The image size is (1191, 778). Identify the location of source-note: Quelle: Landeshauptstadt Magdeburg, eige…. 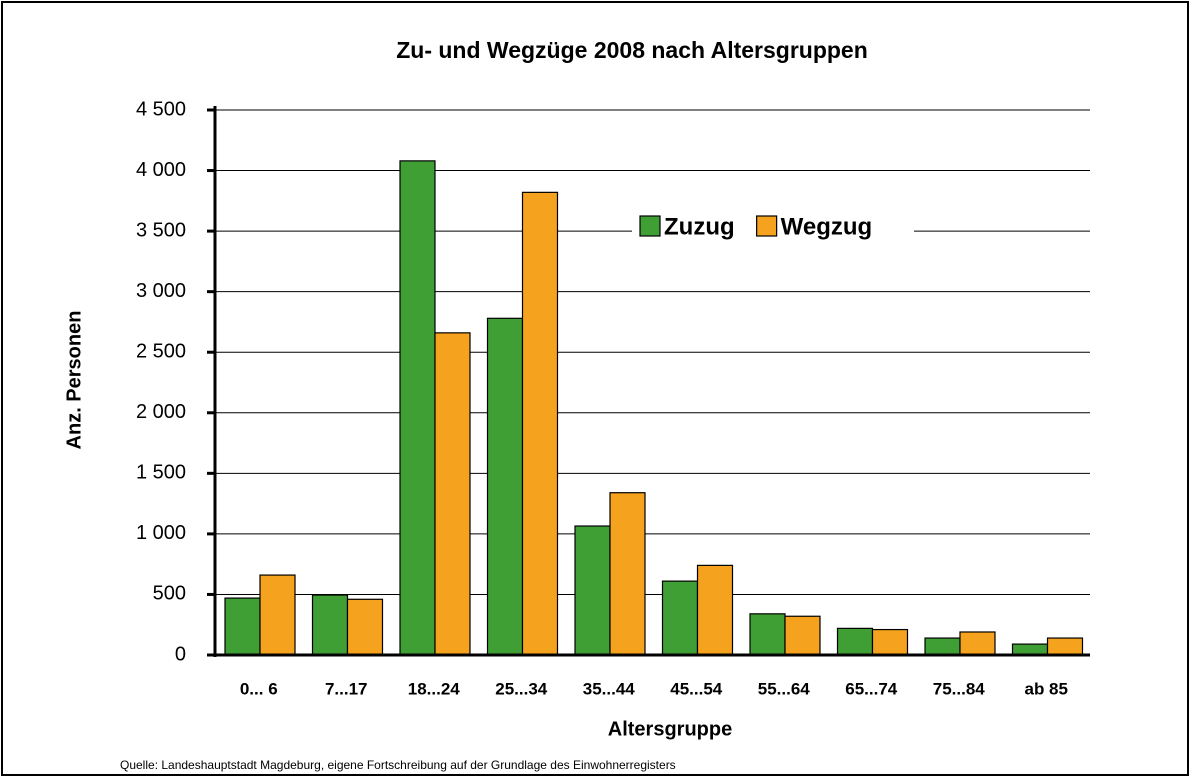
(398, 765).